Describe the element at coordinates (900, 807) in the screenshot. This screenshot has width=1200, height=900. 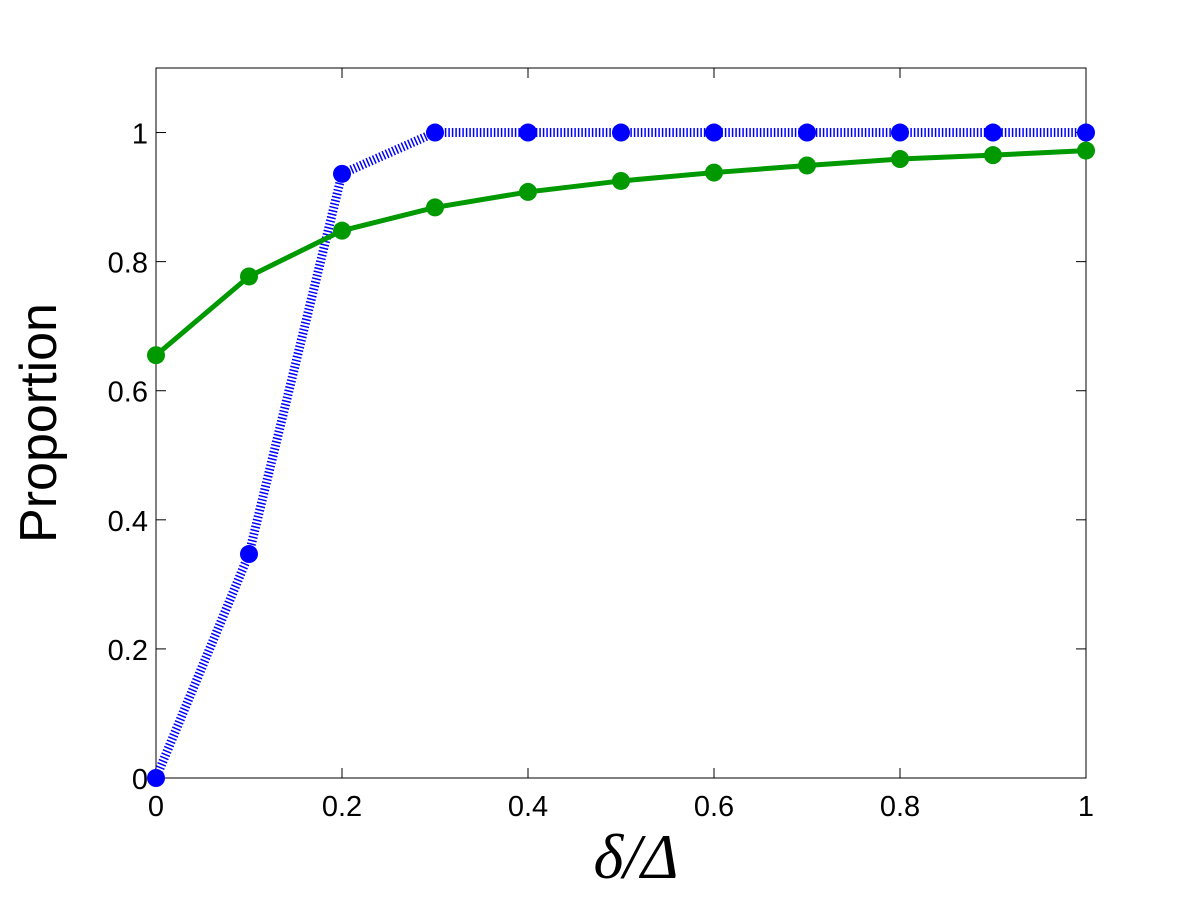
I see `x-tick-label: 0.8` at that location.